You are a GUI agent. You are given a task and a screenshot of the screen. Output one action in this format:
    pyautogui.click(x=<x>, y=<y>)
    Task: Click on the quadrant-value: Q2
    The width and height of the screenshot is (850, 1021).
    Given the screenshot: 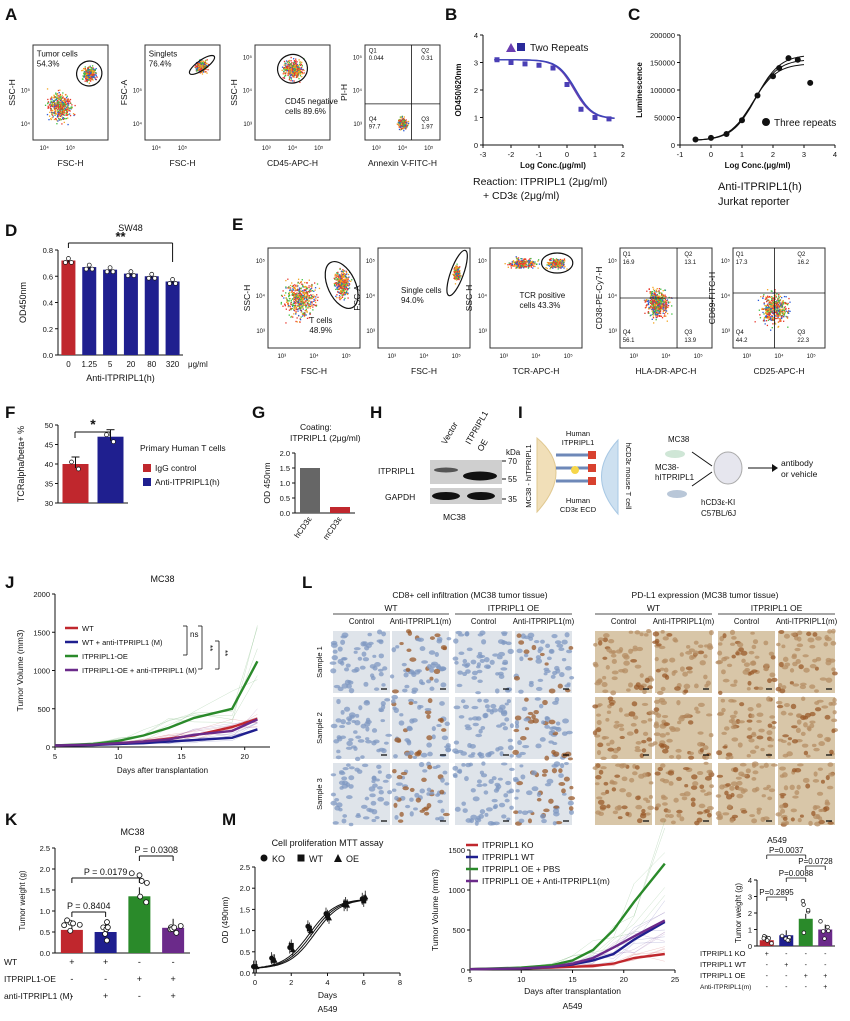 What is the action you would take?
    pyautogui.click(x=688, y=255)
    